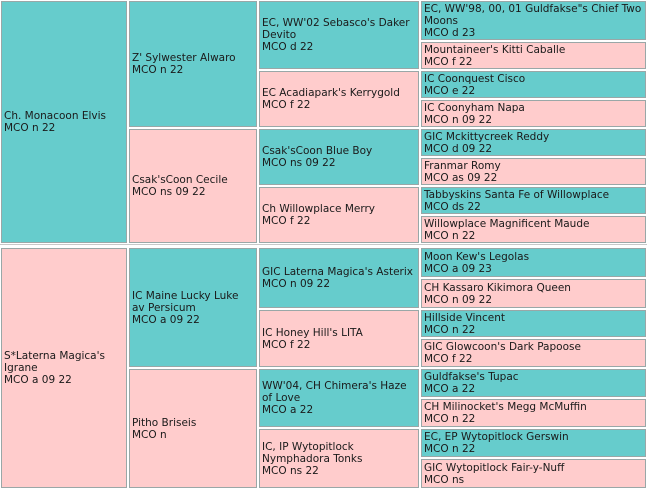 The width and height of the screenshot is (647, 489). Describe the element at coordinates (319, 209) in the screenshot. I see `cat-name: Ch Willowplace Merry` at that location.